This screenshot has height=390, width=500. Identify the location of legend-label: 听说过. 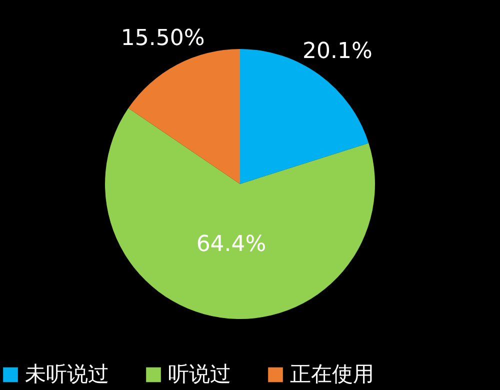
(199, 374).